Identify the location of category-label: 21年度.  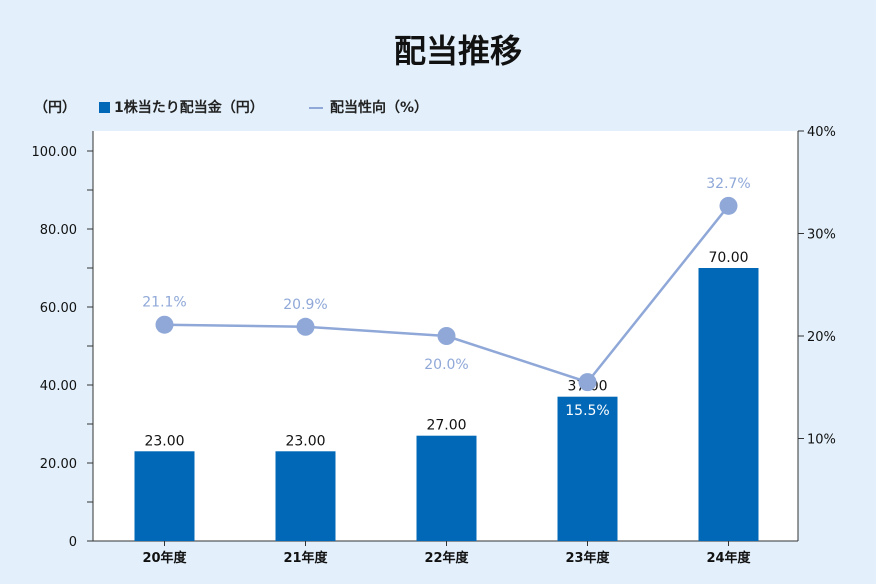
(305, 558).